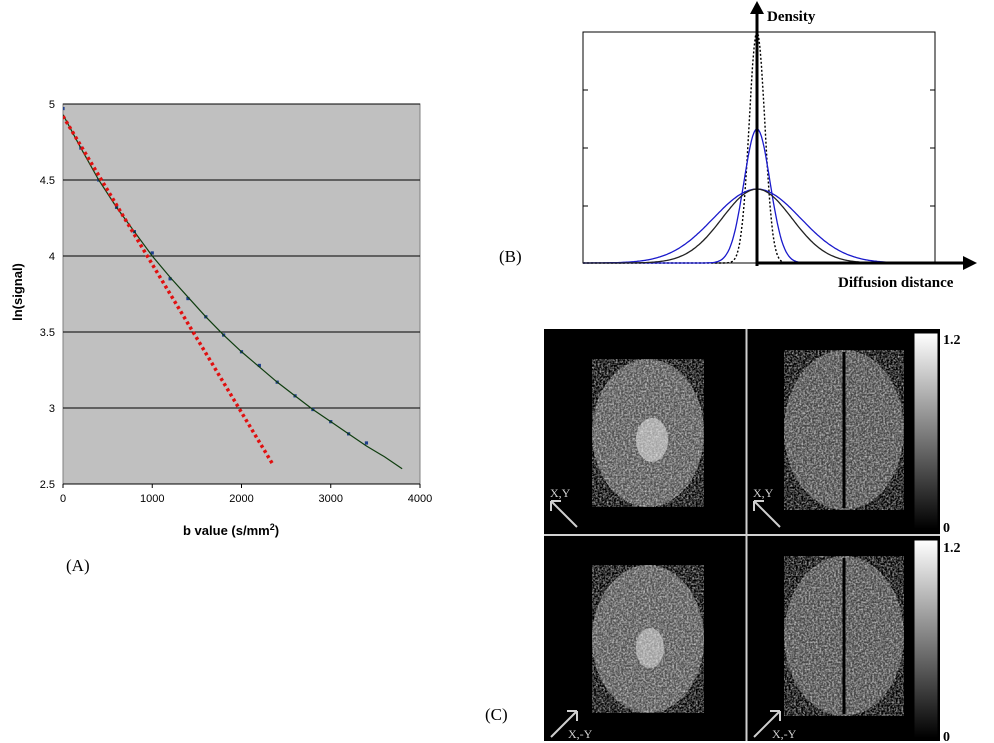 The height and width of the screenshot is (743, 994). Describe the element at coordinates (47, 181) in the screenshot. I see `y-tick-label: 4.5` at that location.